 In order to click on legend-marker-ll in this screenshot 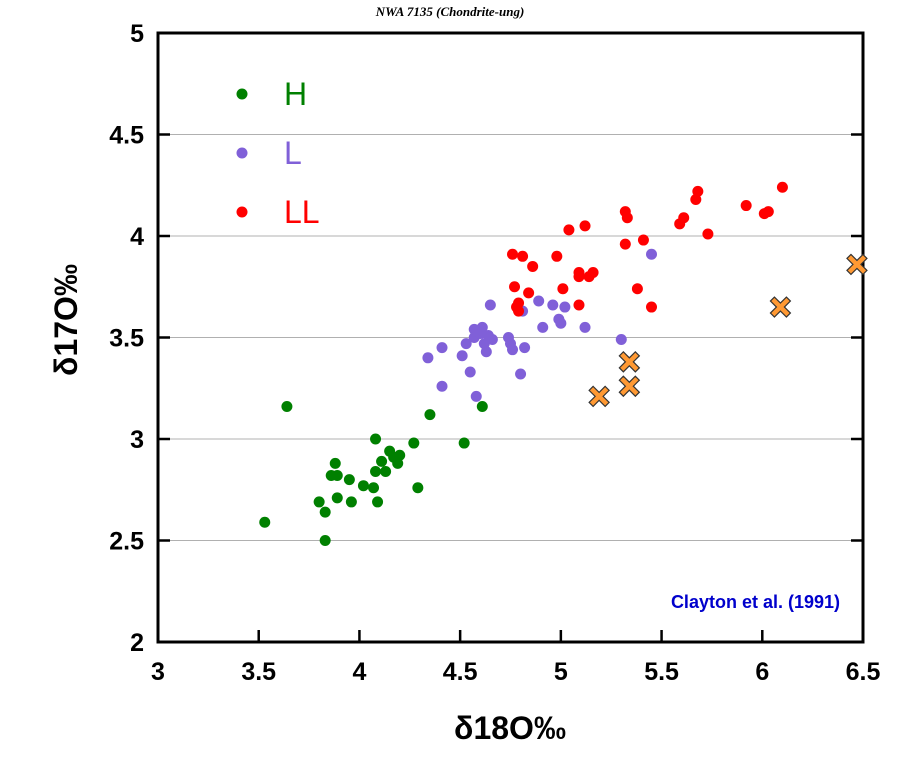, I will do `click(242, 212)`.